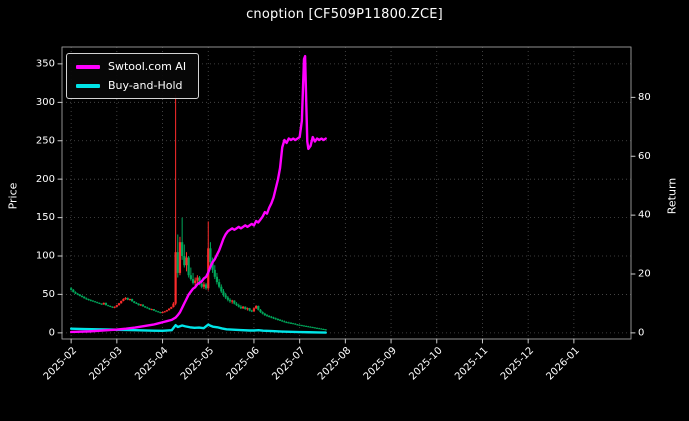 This screenshot has width=689, height=421. I want to click on chart-title: cnoption [CF509P11800.ZCE], so click(344, 14).